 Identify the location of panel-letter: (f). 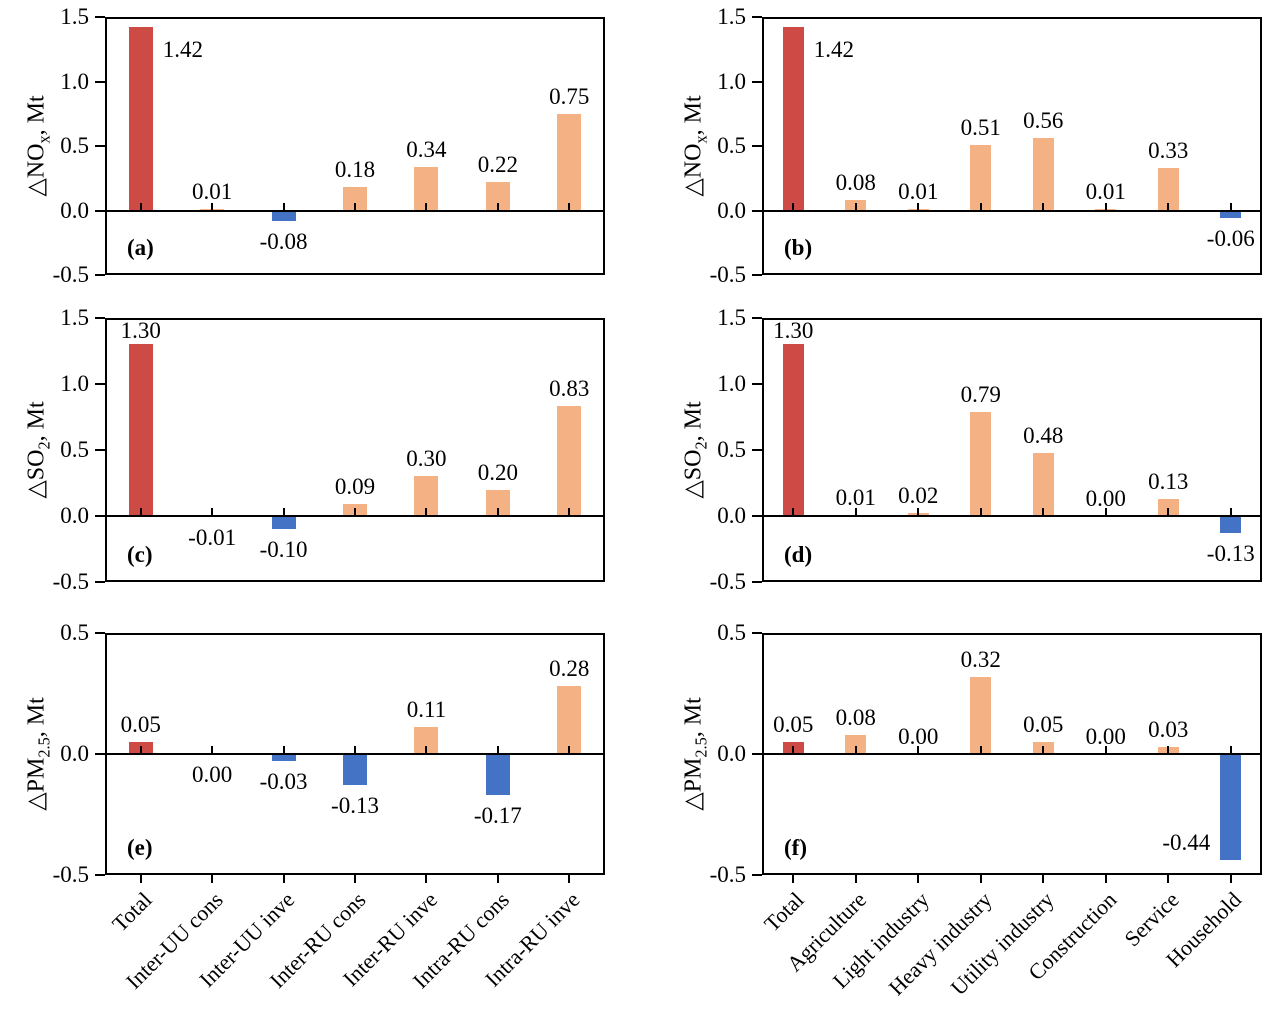
(795, 847).